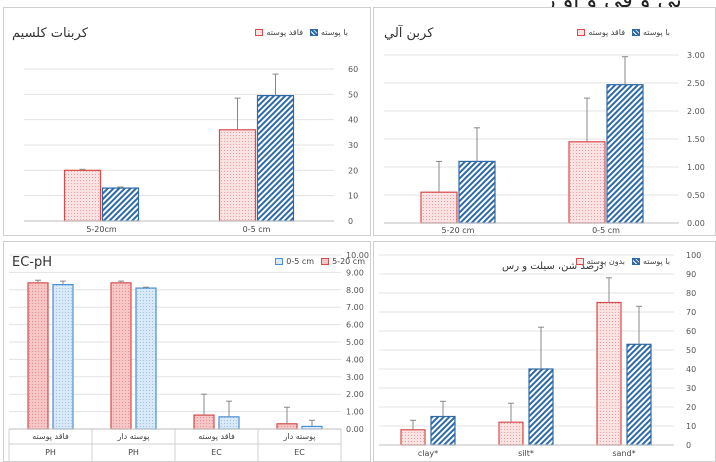 This screenshot has height=462, width=716. Describe the element at coordinates (355, 325) in the screenshot. I see `y-tick-label: 6.00` at that location.